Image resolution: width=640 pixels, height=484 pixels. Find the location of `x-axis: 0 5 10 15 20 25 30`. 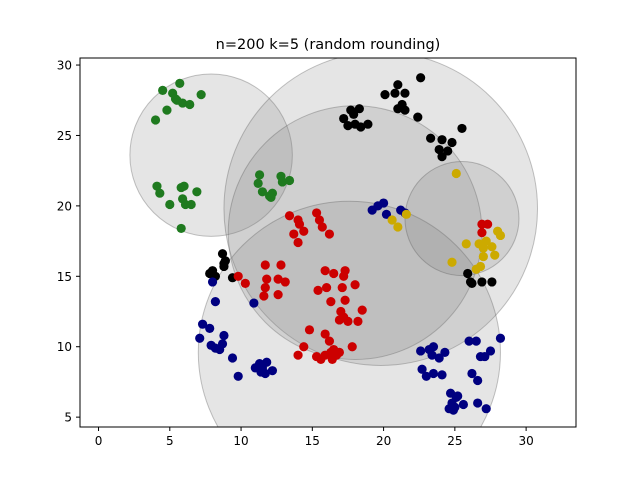

x-axis: 0 5 10 15 20 25 30 is located at coordinates (314, 437).